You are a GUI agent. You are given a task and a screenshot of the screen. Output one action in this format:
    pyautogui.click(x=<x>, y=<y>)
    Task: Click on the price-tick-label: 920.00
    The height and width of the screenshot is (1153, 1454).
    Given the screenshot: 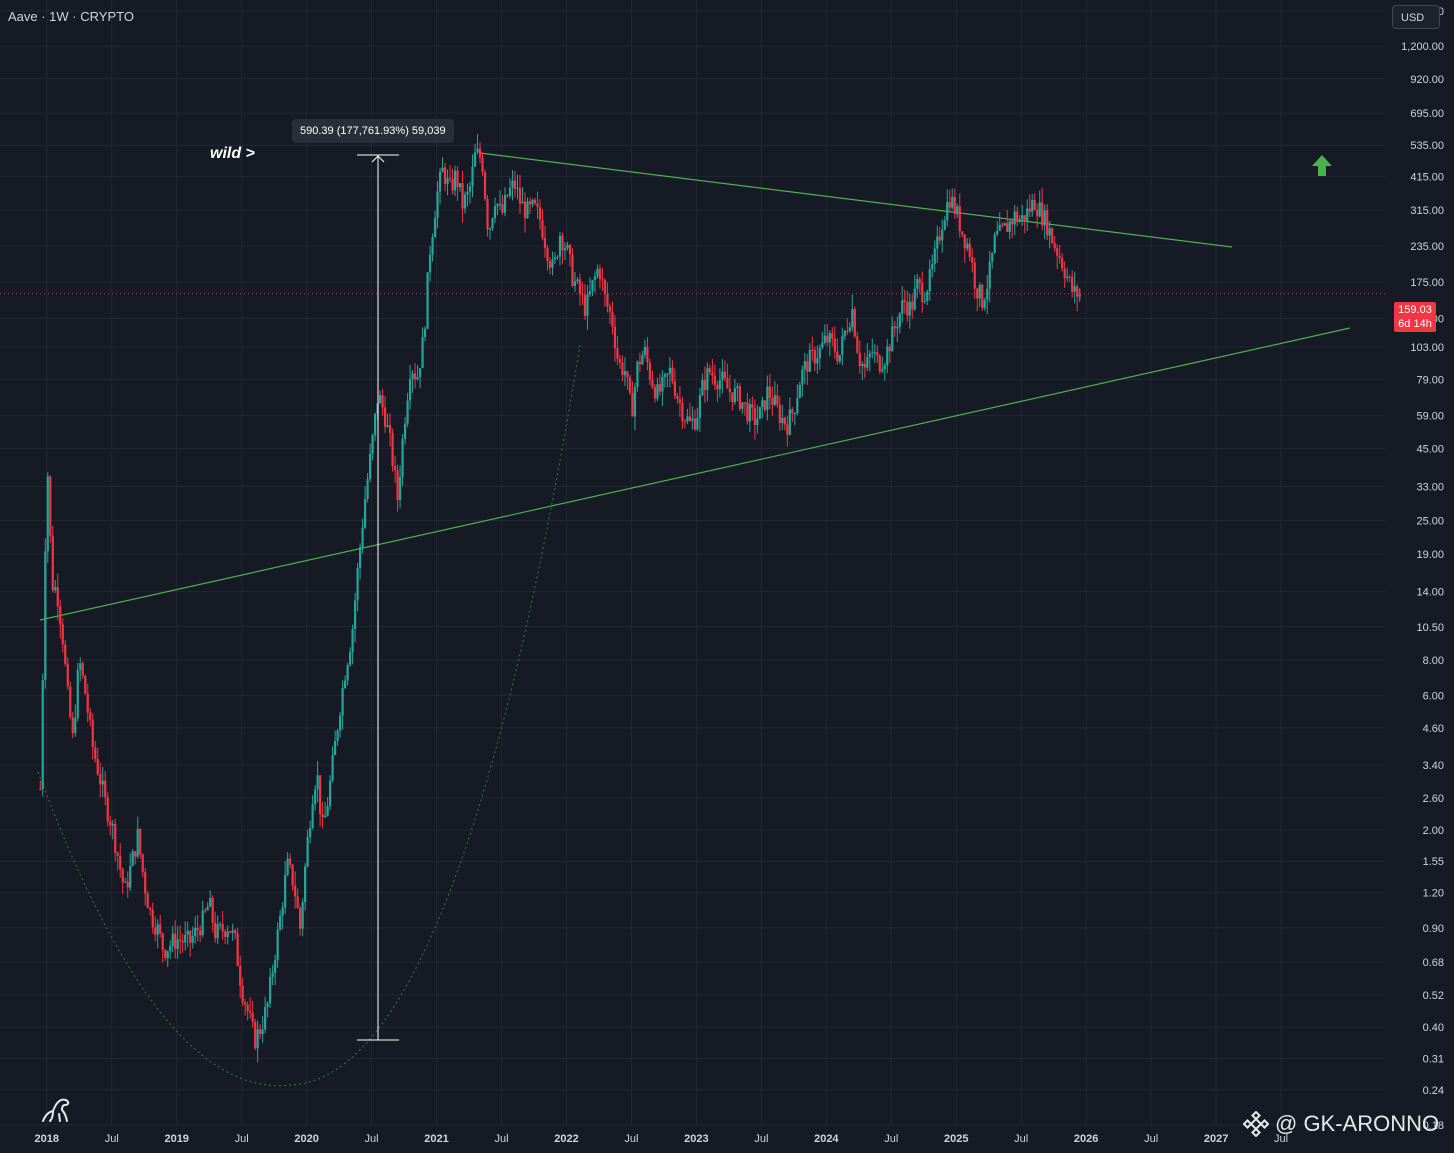 What is the action you would take?
    pyautogui.click(x=1427, y=80)
    